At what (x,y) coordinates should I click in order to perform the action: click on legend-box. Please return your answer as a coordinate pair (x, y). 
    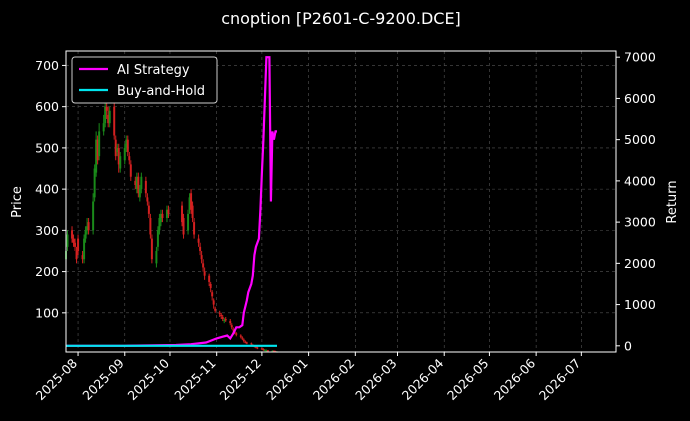
    Looking at the image, I should click on (144, 80).